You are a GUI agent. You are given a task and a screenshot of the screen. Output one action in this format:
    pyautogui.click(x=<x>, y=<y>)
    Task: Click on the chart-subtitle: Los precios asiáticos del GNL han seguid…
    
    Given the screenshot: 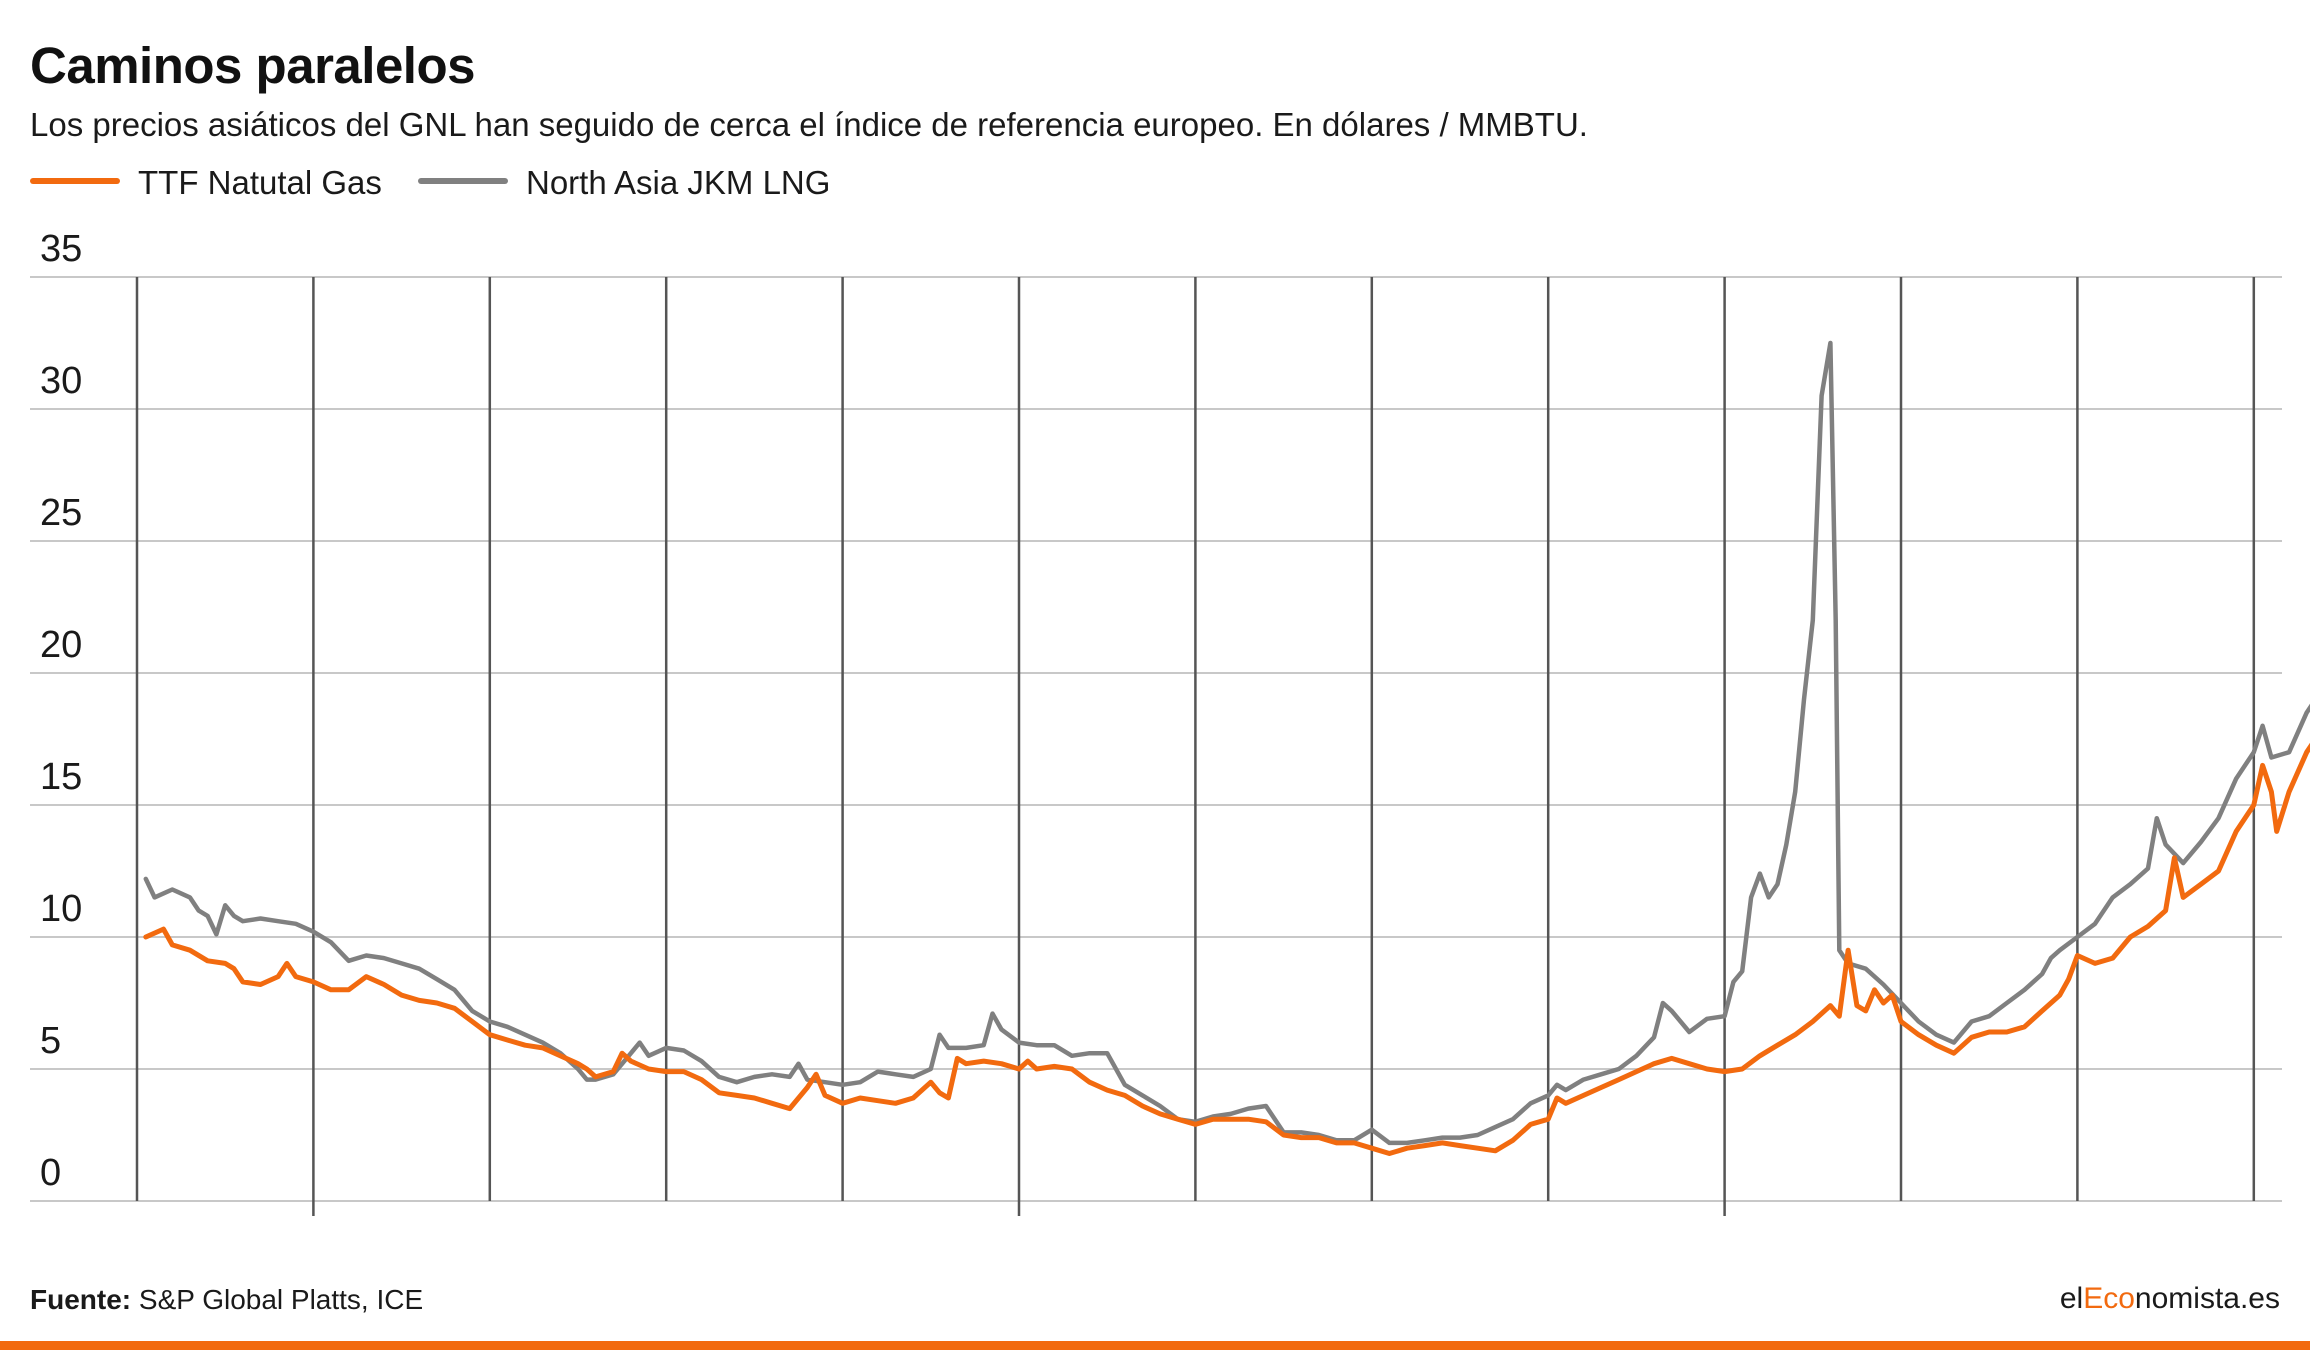 What is the action you would take?
    pyautogui.click(x=809, y=124)
    